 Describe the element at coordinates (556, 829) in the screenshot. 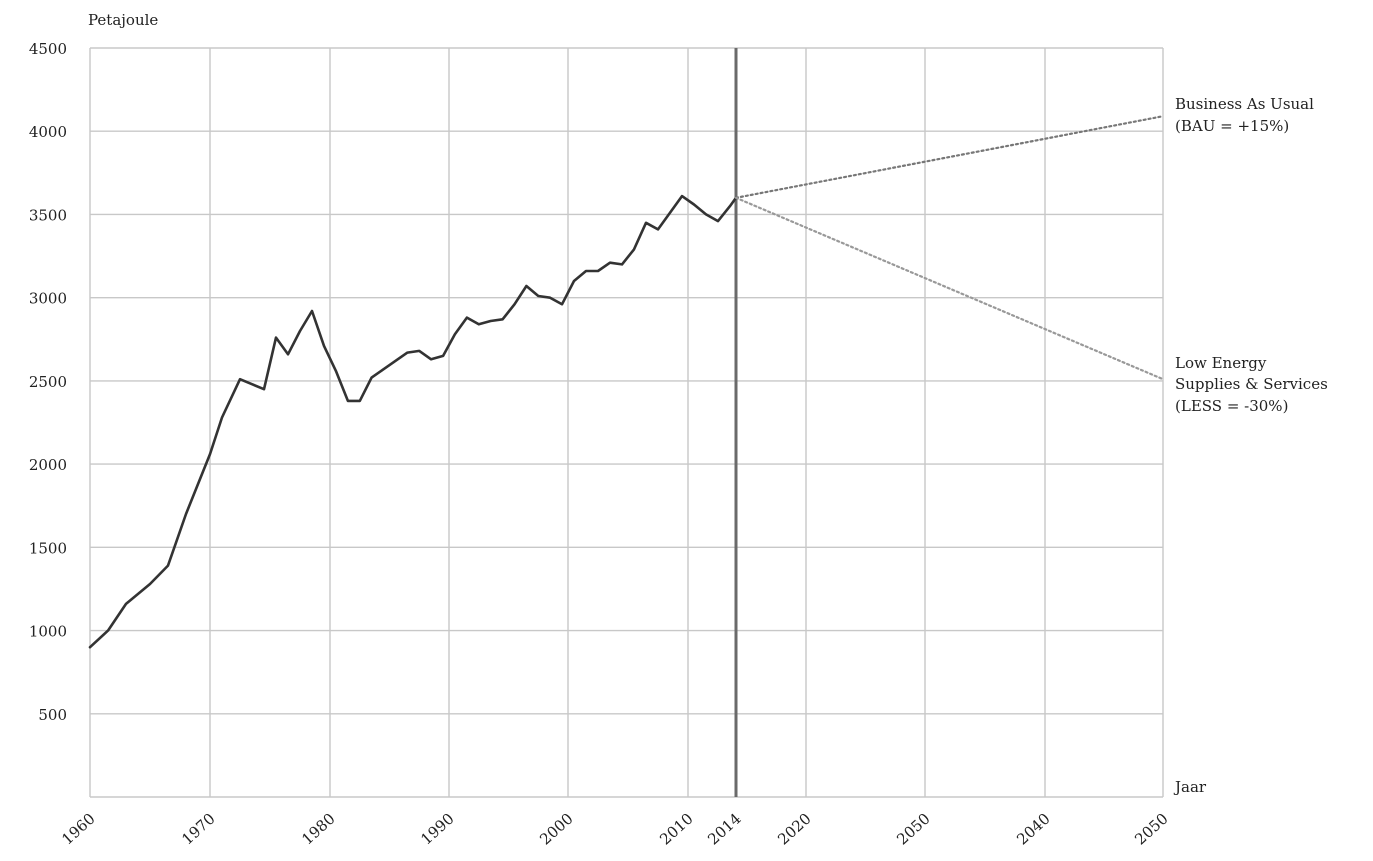

I see `x-tick-label: 2000` at that location.